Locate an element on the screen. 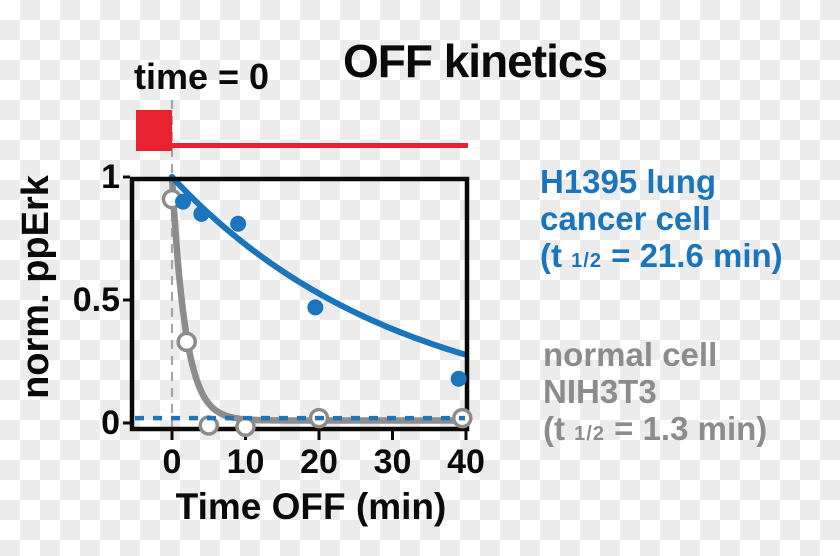  legend-normal-halflife: (t 1/2 = 1.3 min) is located at coordinates (655, 431).